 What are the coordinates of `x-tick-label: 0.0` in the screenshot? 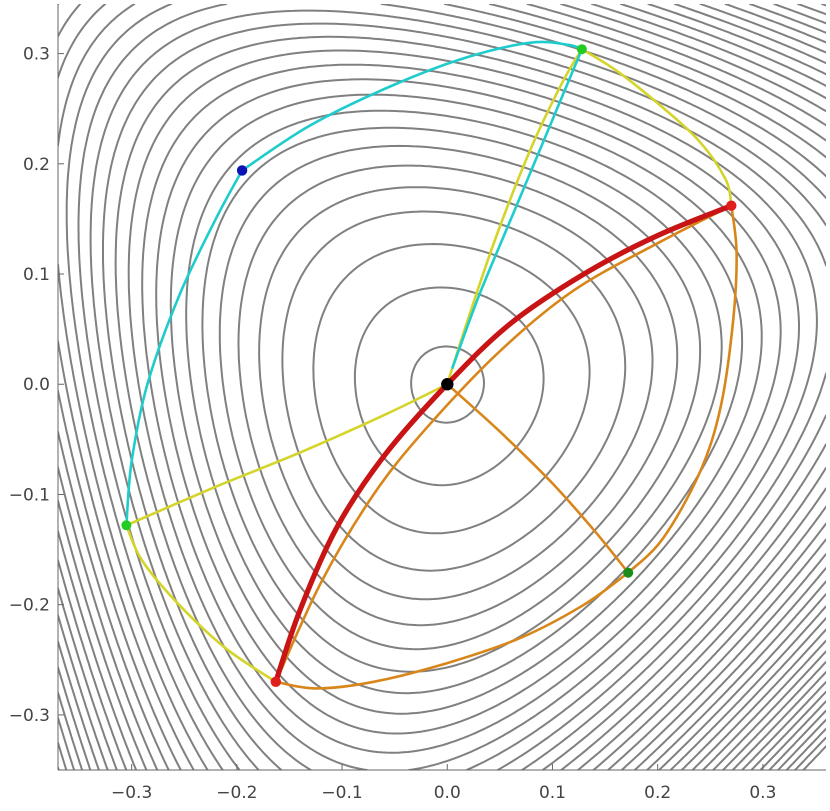 It's located at (447, 793).